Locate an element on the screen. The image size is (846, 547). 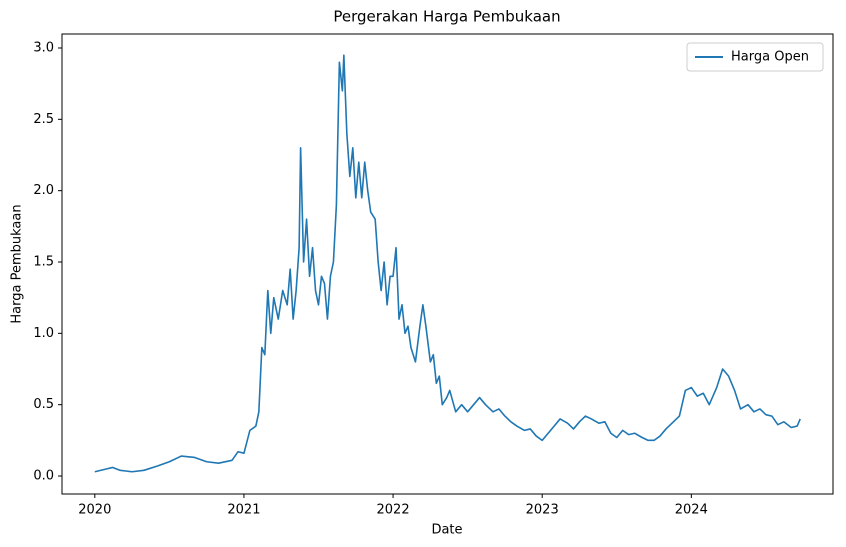
y-tick-label: 1.5 is located at coordinates (43, 262).